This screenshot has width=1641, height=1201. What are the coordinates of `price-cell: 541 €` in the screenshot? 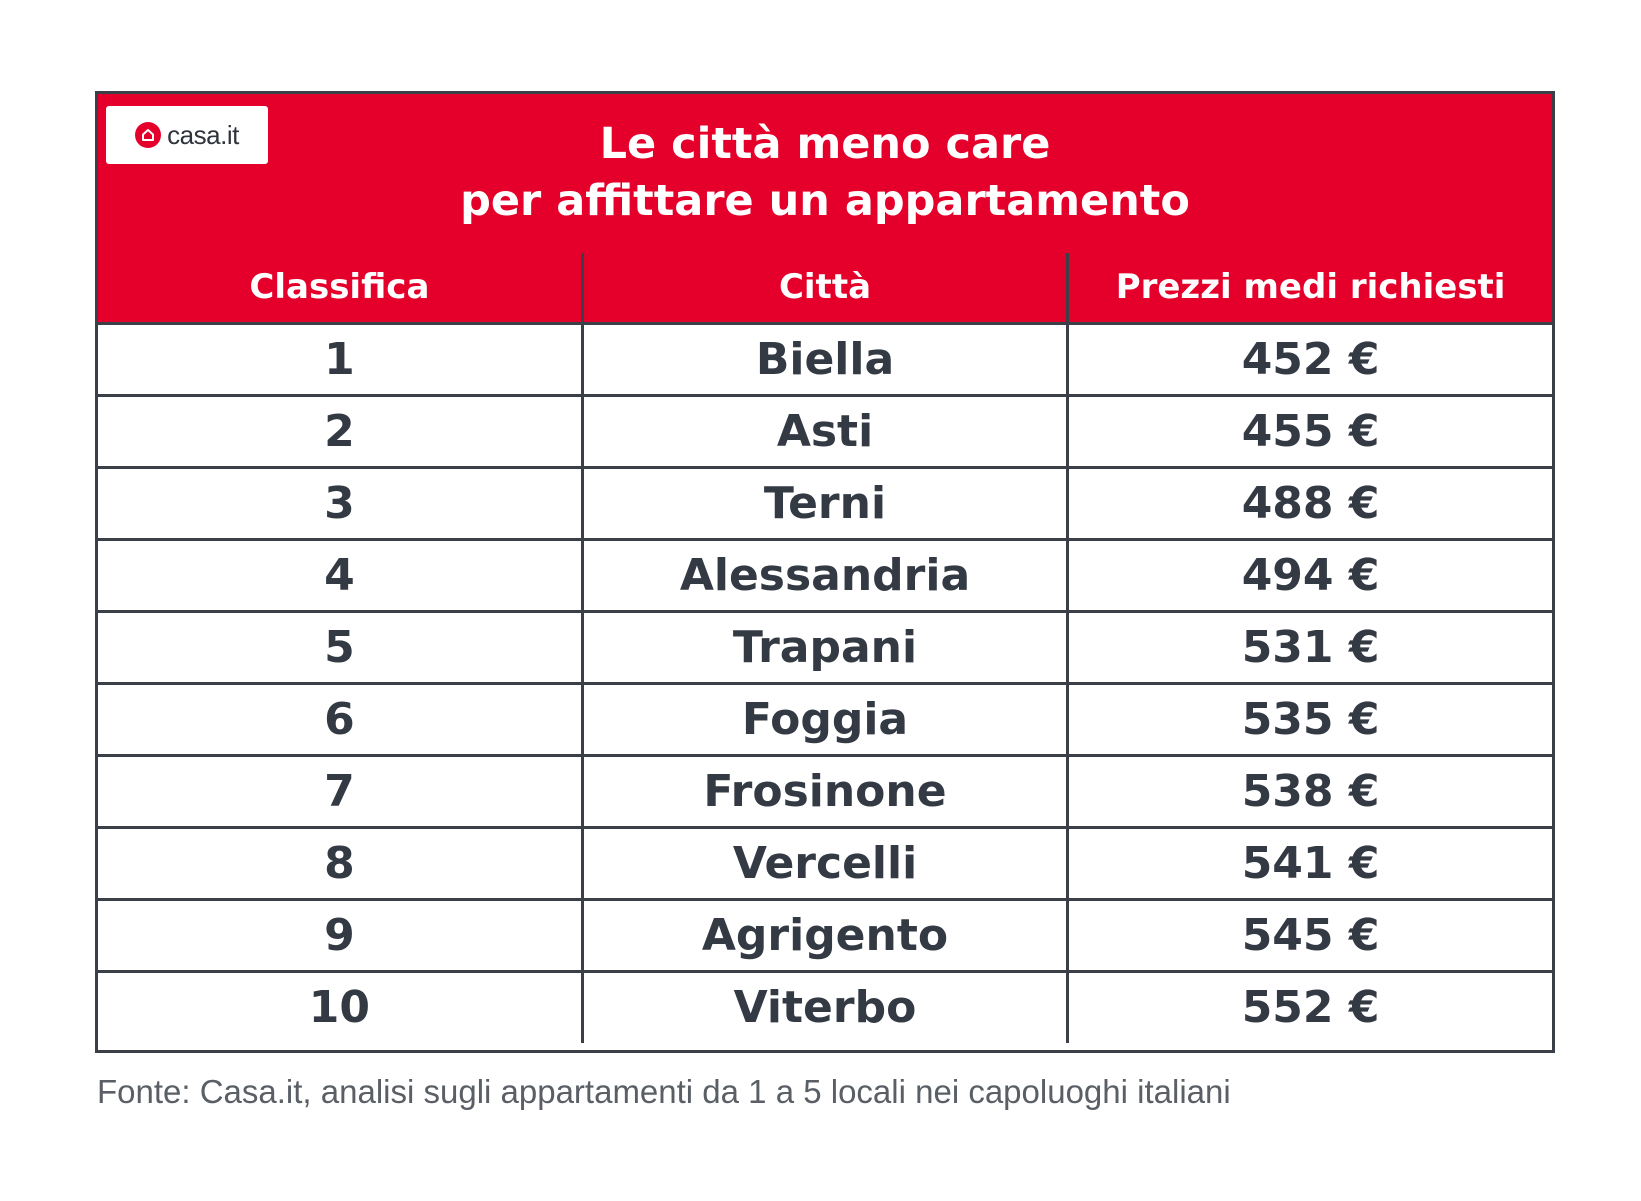 It's located at (1309, 864).